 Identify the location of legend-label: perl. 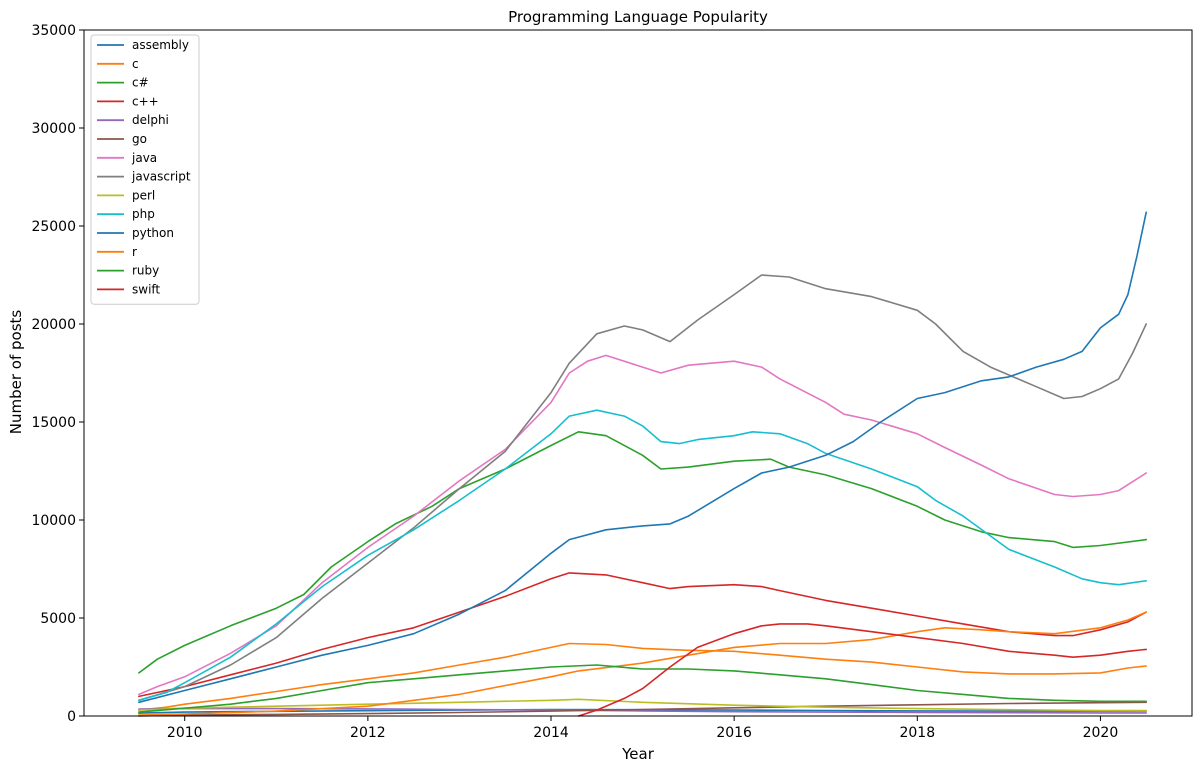
(143, 195).